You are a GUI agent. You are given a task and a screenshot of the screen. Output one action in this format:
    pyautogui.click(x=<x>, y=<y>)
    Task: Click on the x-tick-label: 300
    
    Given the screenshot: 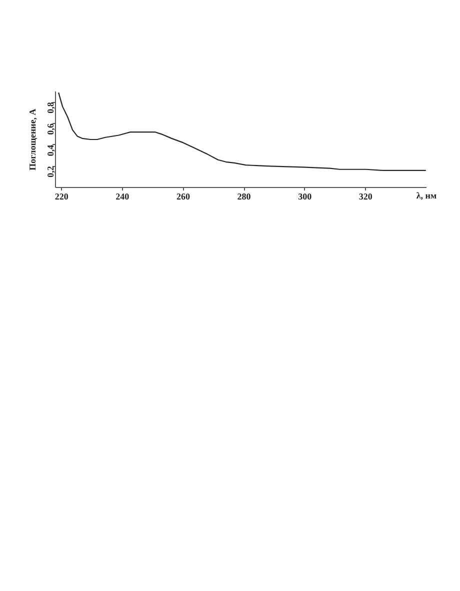 What is the action you would take?
    pyautogui.click(x=305, y=197)
    